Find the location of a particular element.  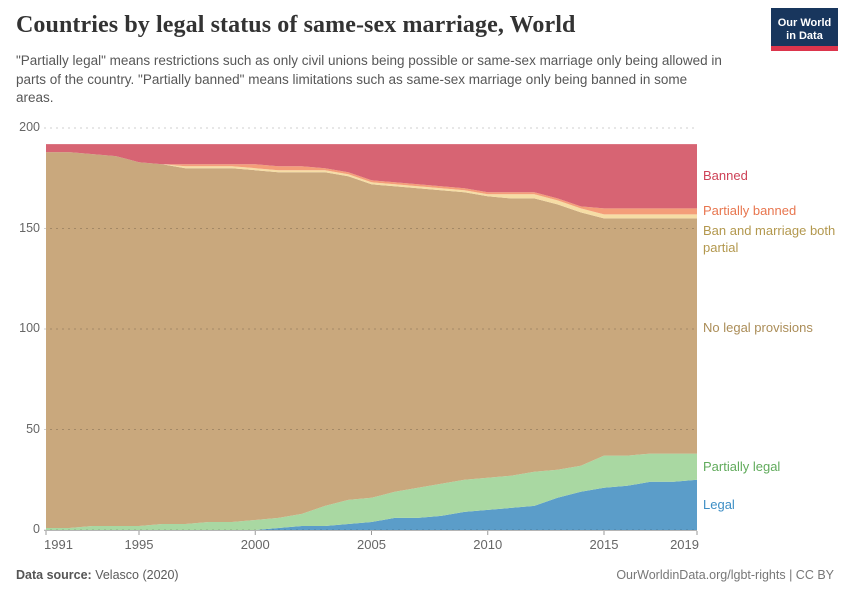

area-partially-legal is located at coordinates (371, 491).